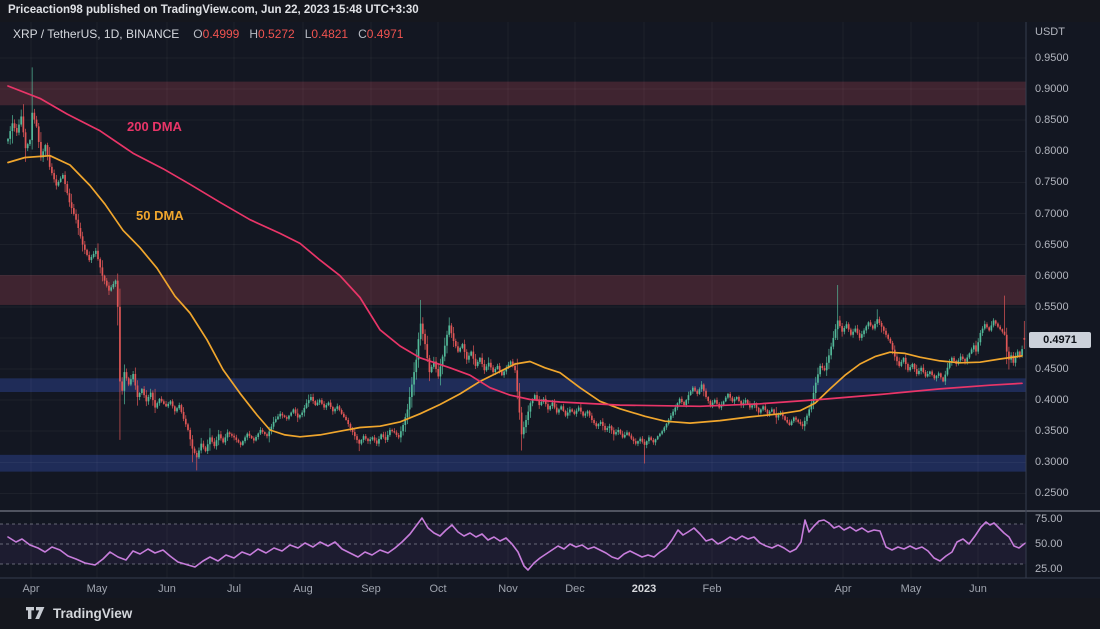  I want to click on price-tick-label: 0.8000, so click(1052, 151).